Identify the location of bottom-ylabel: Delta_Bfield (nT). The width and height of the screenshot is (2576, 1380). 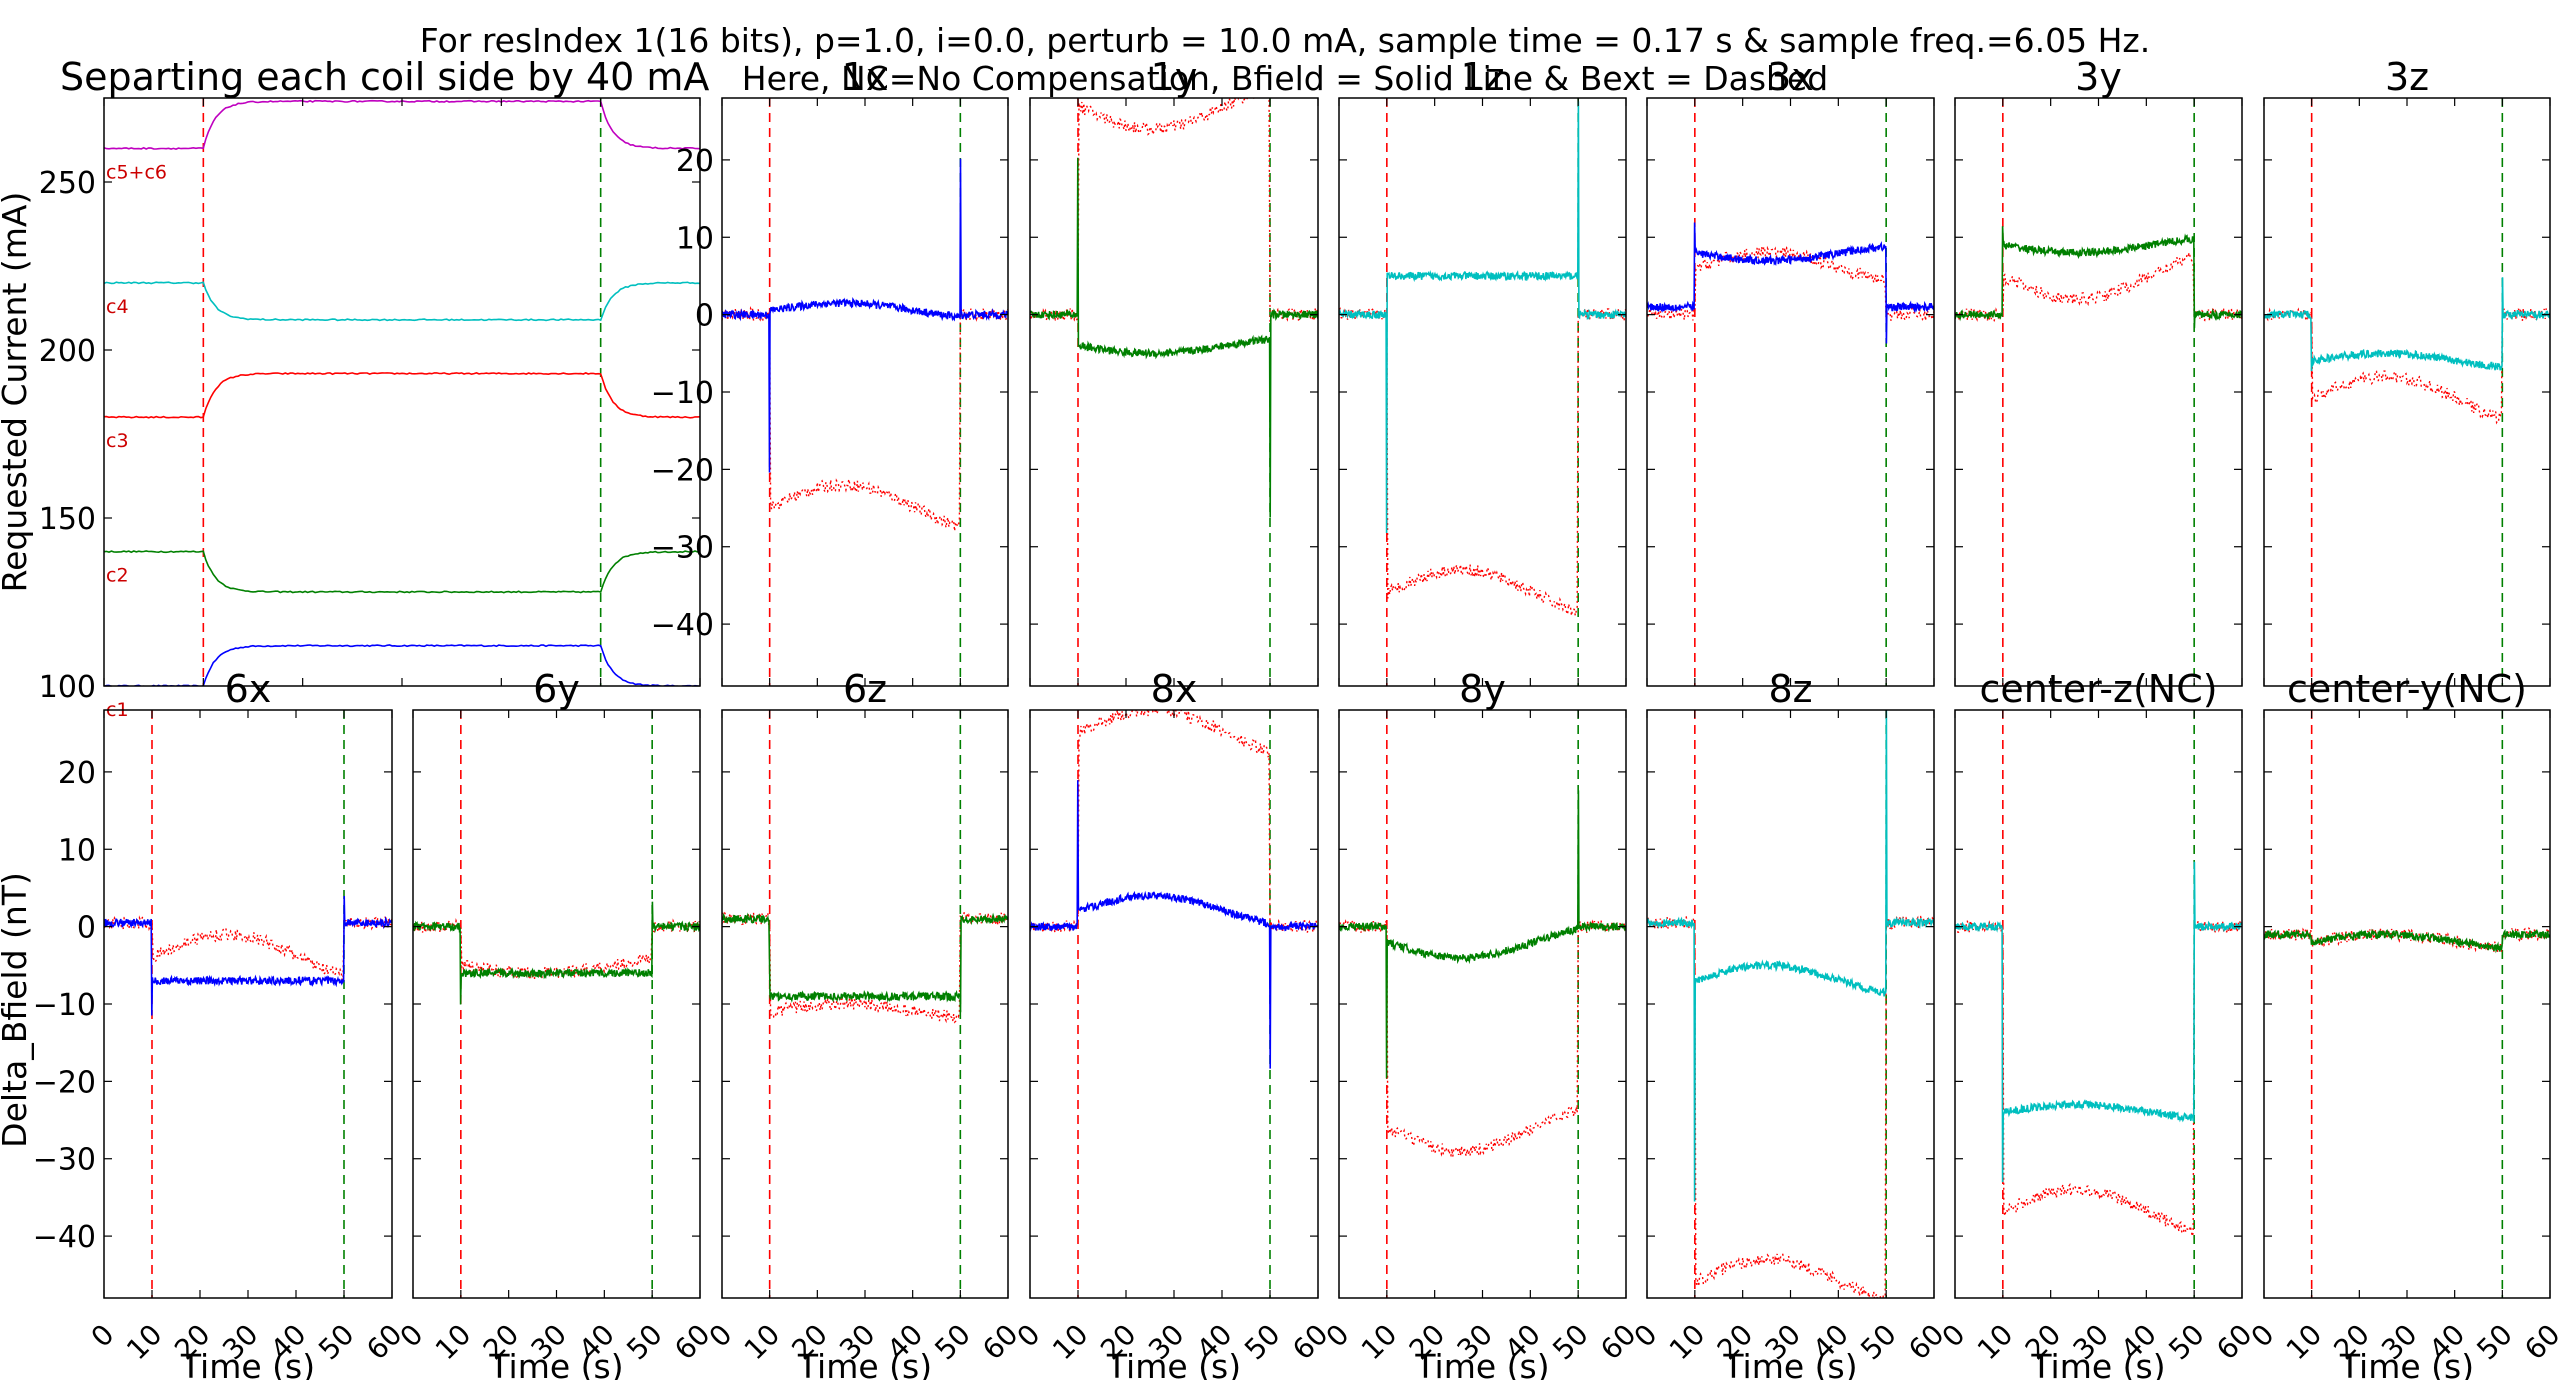
(17, 1010).